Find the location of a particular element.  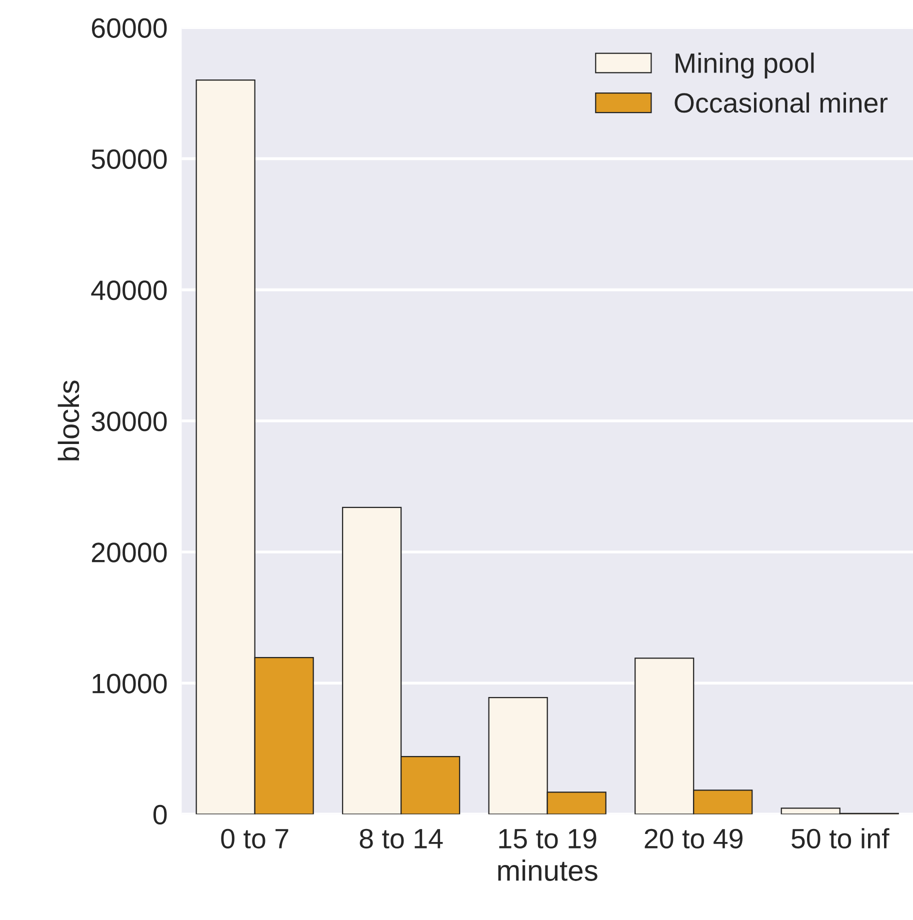

y-tick-label: 0 is located at coordinates (160, 814).